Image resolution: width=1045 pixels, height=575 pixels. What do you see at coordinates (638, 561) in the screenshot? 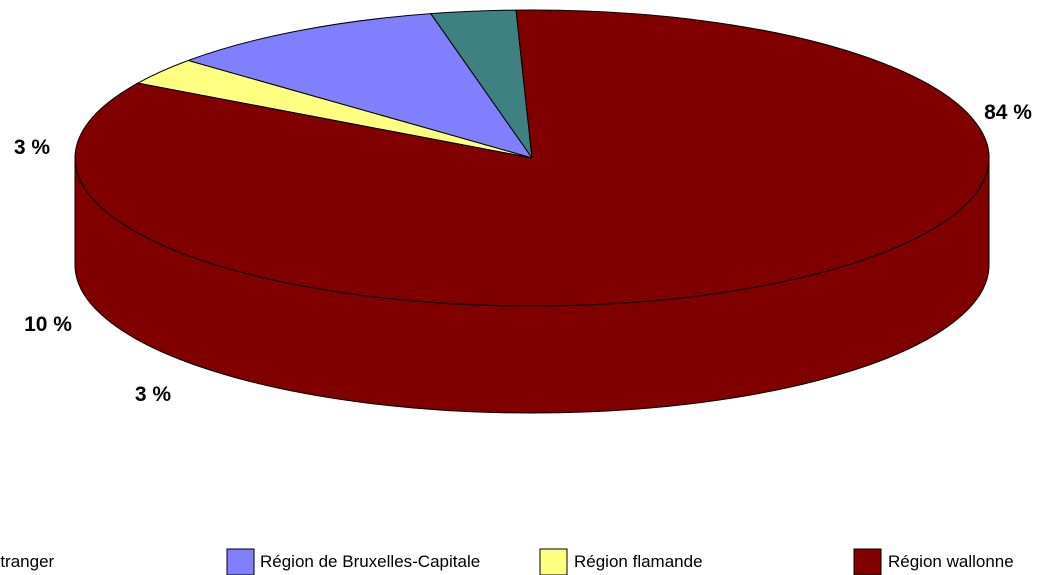
I see `legend-label-flamande: Région flamande` at bounding box center [638, 561].